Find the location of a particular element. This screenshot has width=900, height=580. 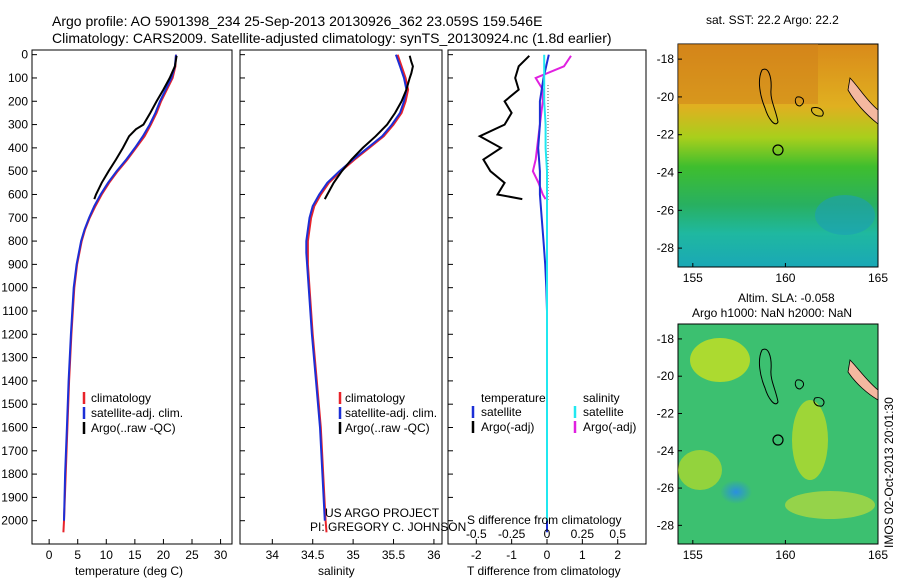

sst-warm-patch is located at coordinates (748, 74).